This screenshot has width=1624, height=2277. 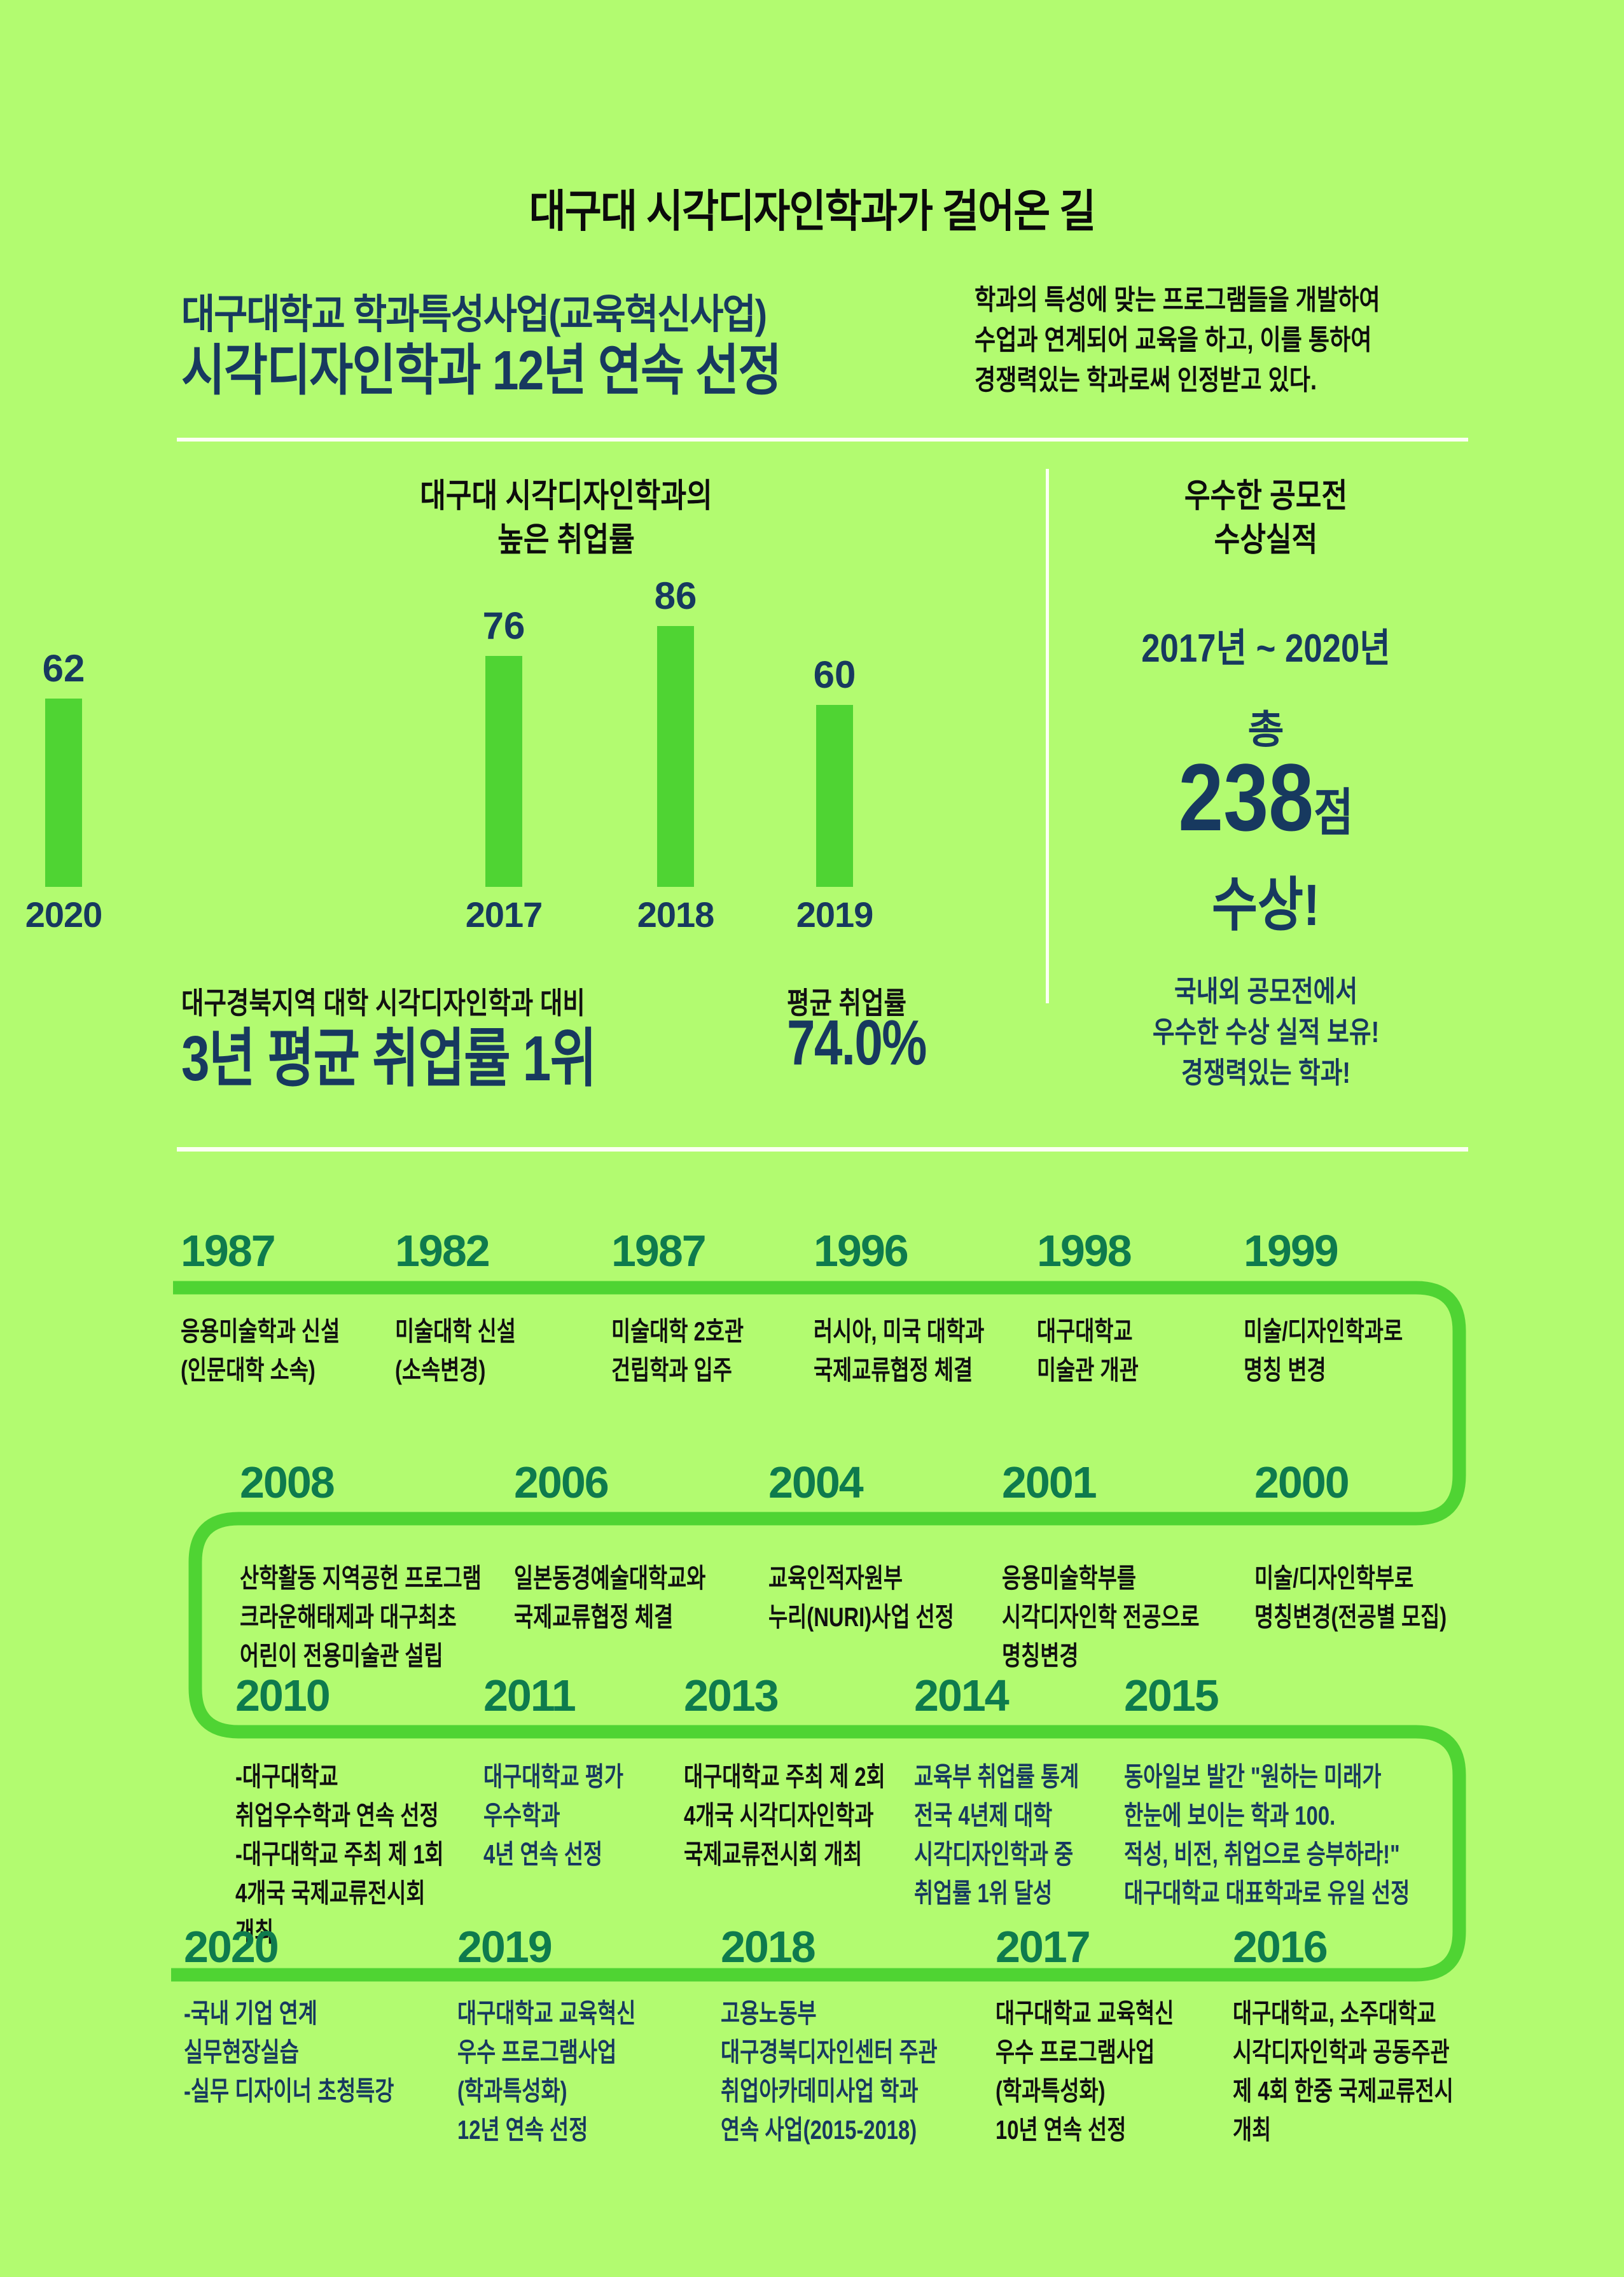 What do you see at coordinates (63, 668) in the screenshot?
I see `bar-value-label: 62` at bounding box center [63, 668].